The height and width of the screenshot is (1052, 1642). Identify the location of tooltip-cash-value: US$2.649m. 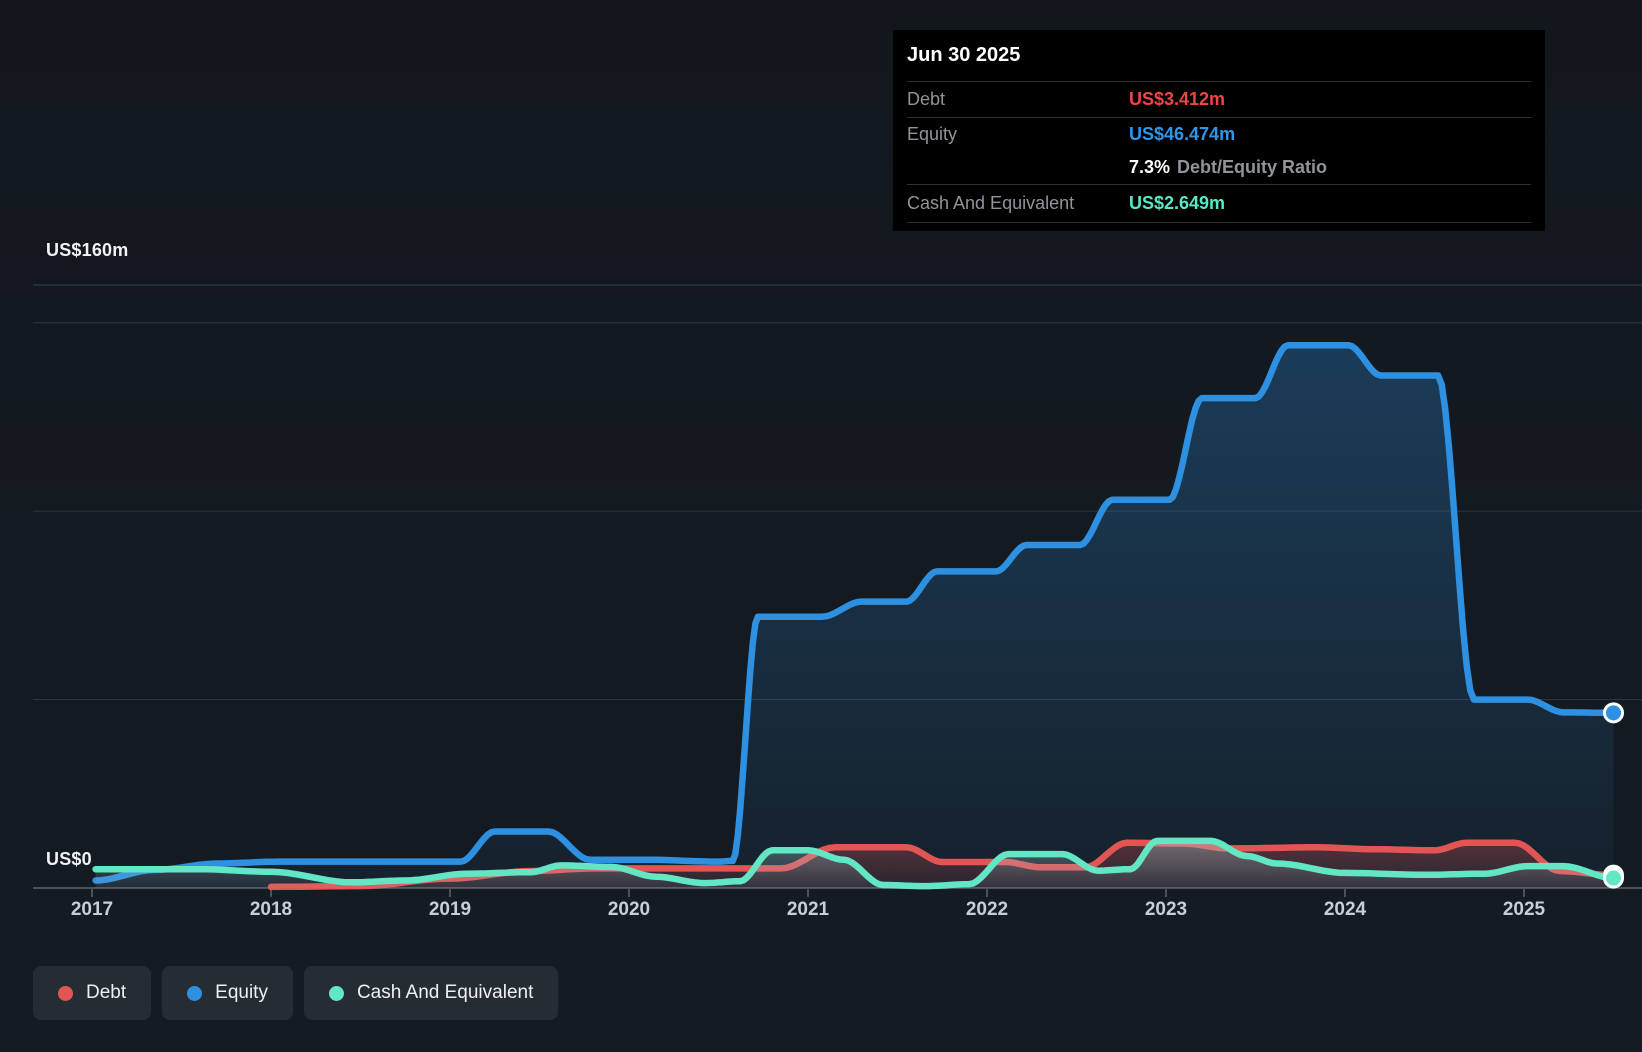
(1177, 203).